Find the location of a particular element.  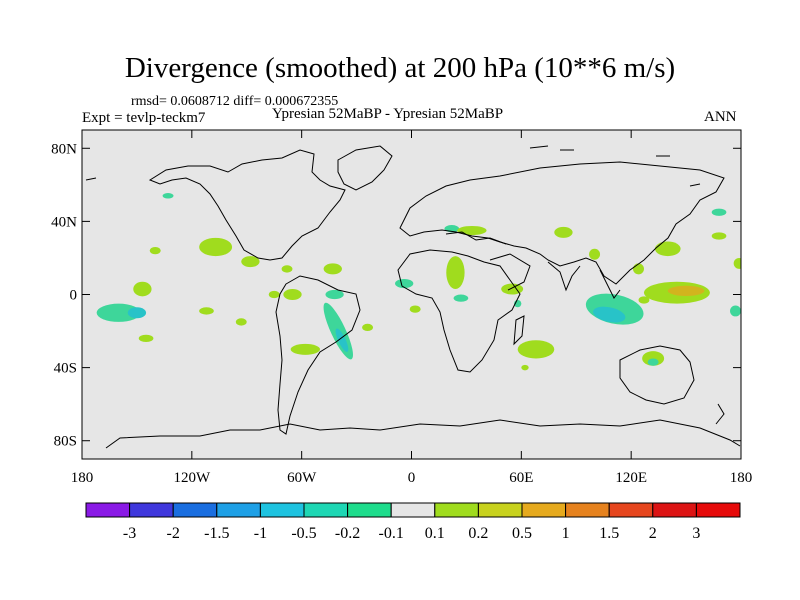

coastline-eurasia is located at coordinates (562, 223).